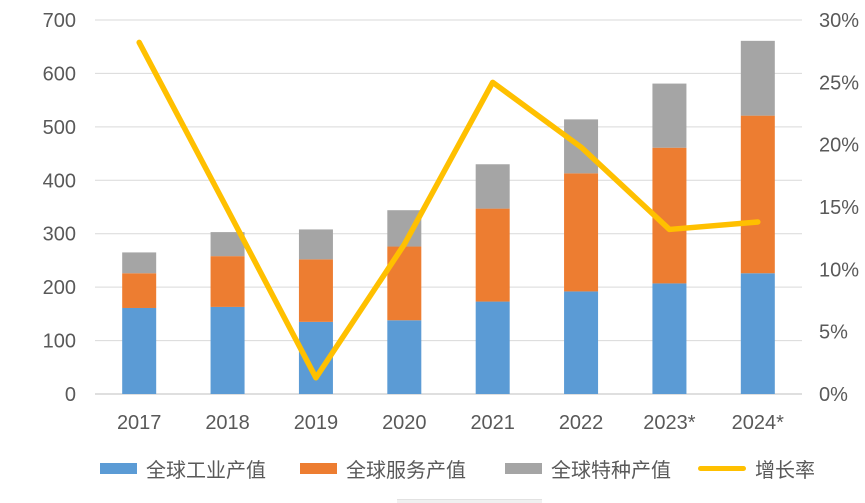 This screenshot has height=503, width=865. What do you see at coordinates (70, 395) in the screenshot?
I see `left-axis-tick-label: 0` at bounding box center [70, 395].